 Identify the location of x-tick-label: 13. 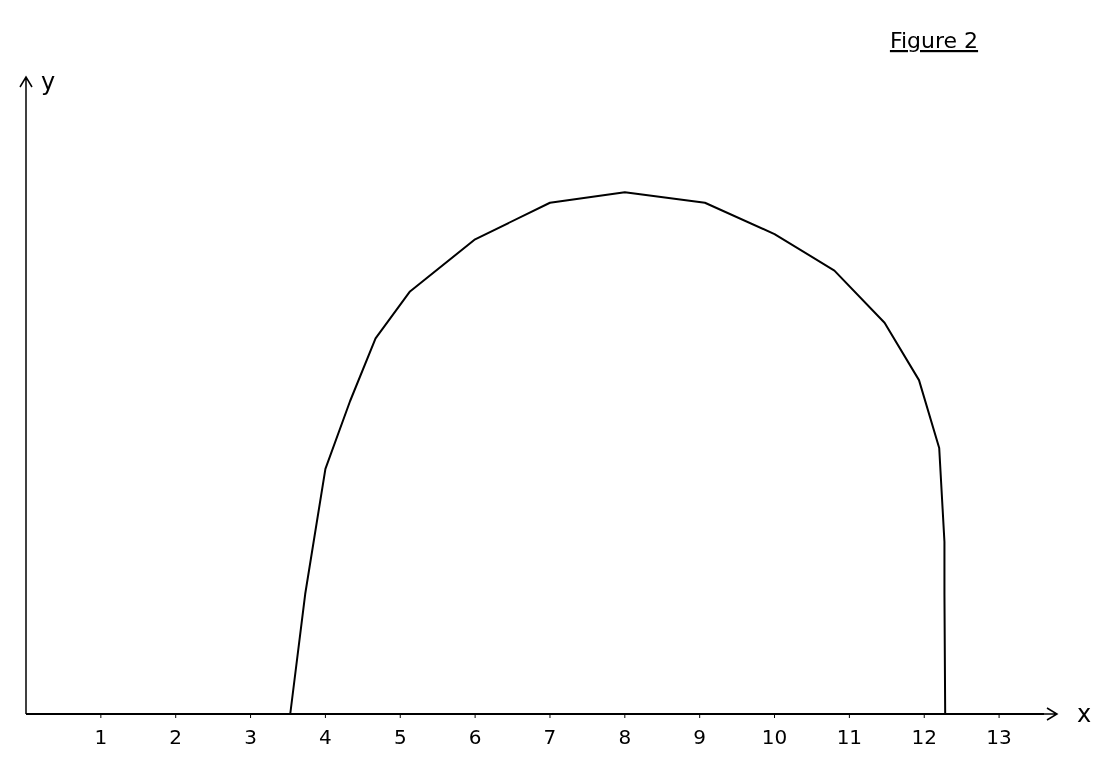
(999, 737).